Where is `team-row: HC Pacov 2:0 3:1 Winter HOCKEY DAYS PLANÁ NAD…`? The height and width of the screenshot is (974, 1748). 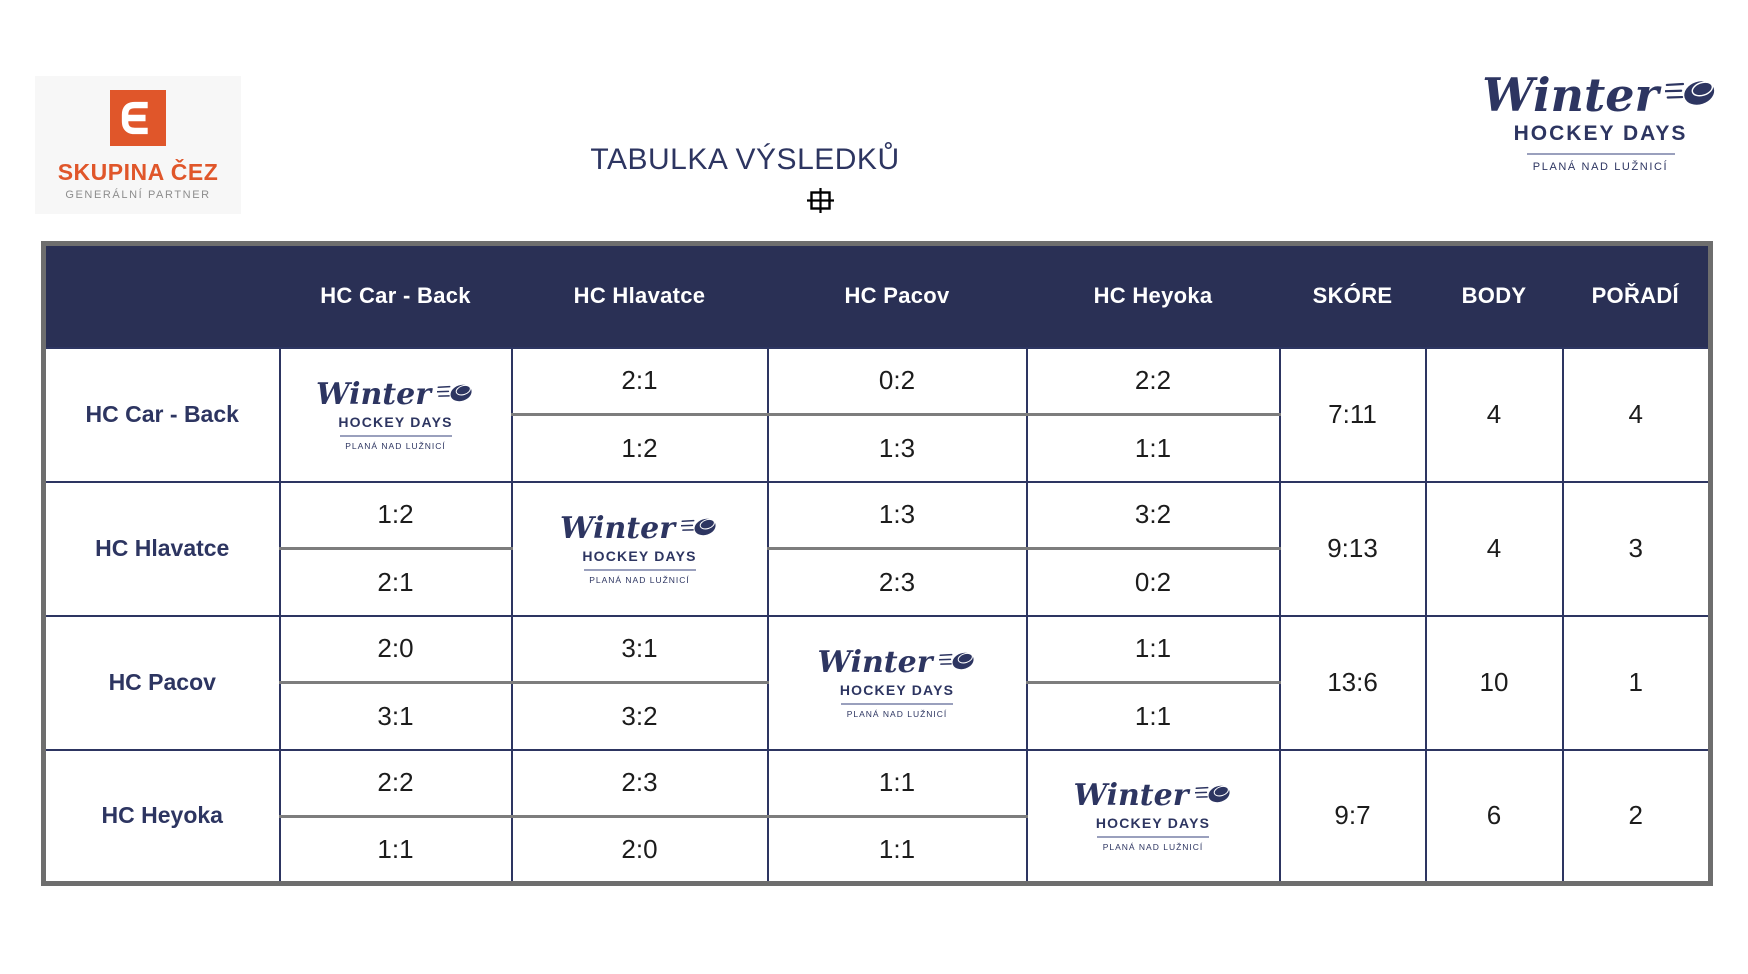 team-row: HC Pacov 2:0 3:1 Winter HOCKEY DAYS PLANÁ NAD… is located at coordinates (877, 682).